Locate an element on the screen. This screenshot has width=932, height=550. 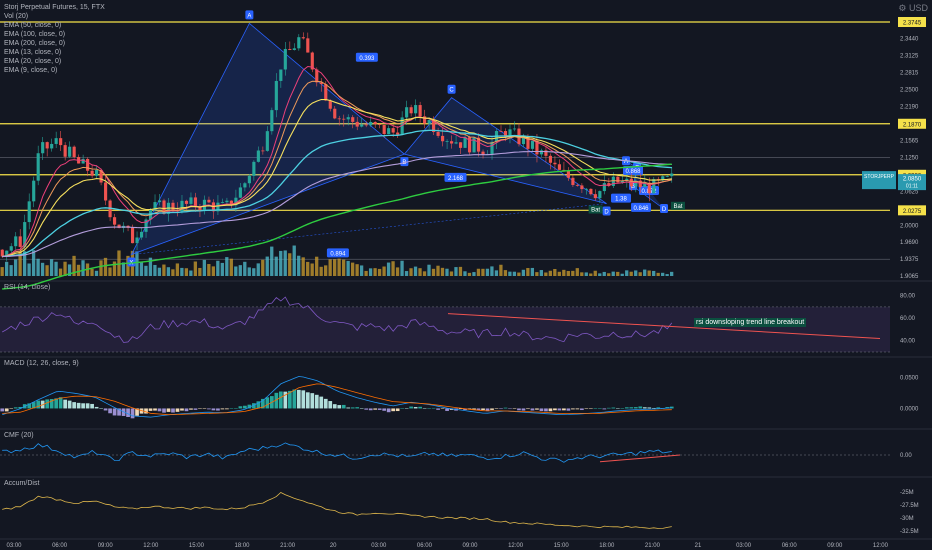
cmf-title: CMF (20) is located at coordinates (19, 435).